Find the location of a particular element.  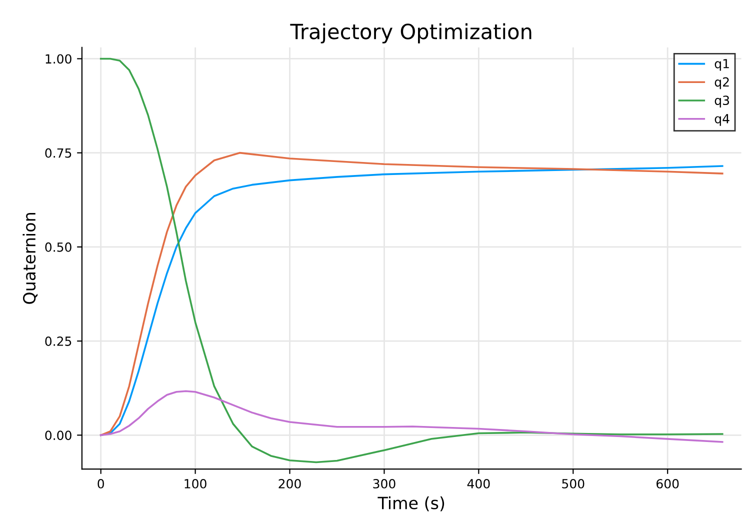

legend-label: q1 is located at coordinates (721, 65).